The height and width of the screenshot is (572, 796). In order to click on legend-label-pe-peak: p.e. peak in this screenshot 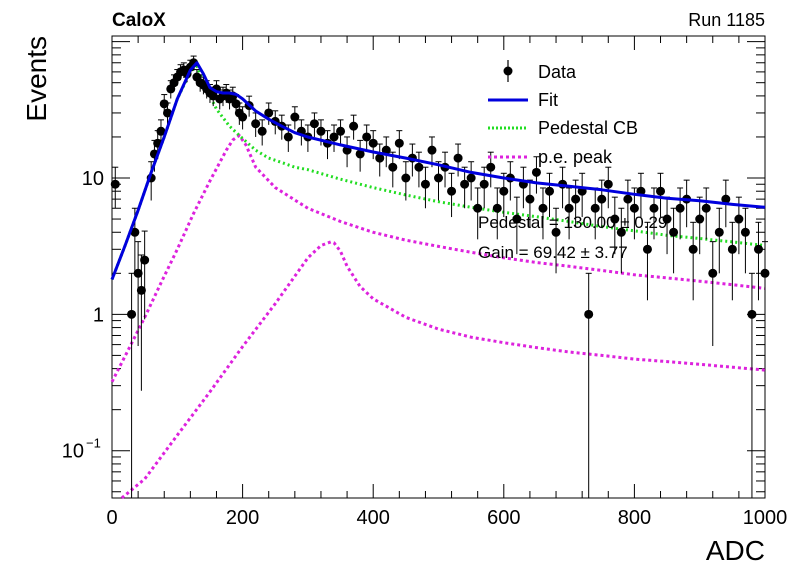, I will do `click(575, 157)`.